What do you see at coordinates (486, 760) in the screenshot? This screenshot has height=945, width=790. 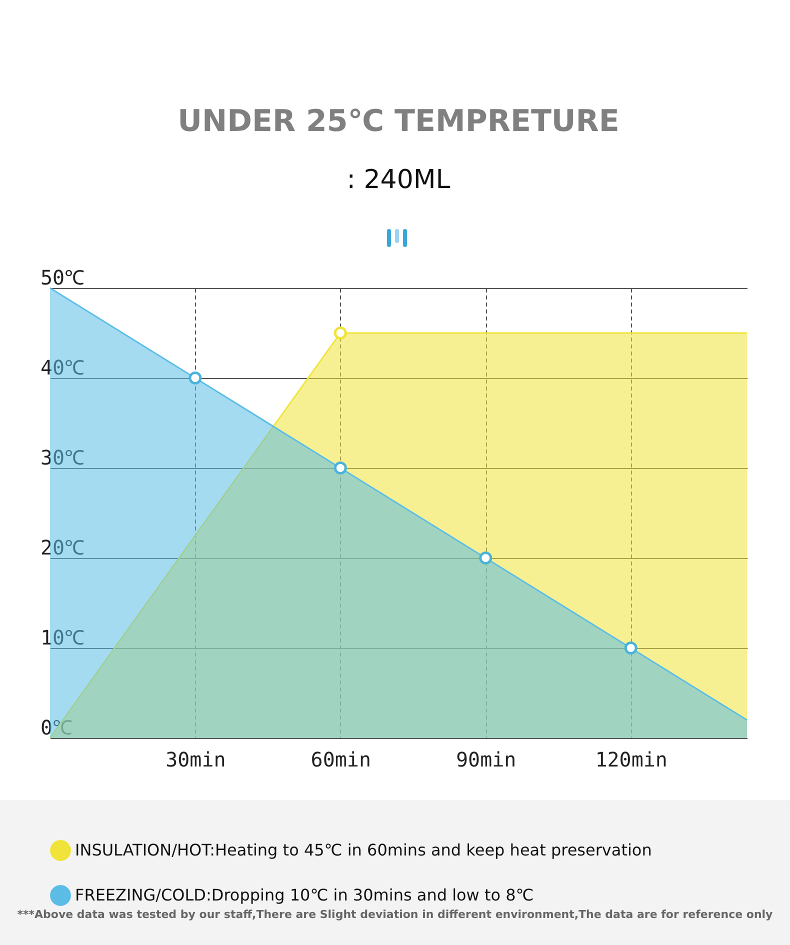 I see `x-tick-label: 90min` at bounding box center [486, 760].